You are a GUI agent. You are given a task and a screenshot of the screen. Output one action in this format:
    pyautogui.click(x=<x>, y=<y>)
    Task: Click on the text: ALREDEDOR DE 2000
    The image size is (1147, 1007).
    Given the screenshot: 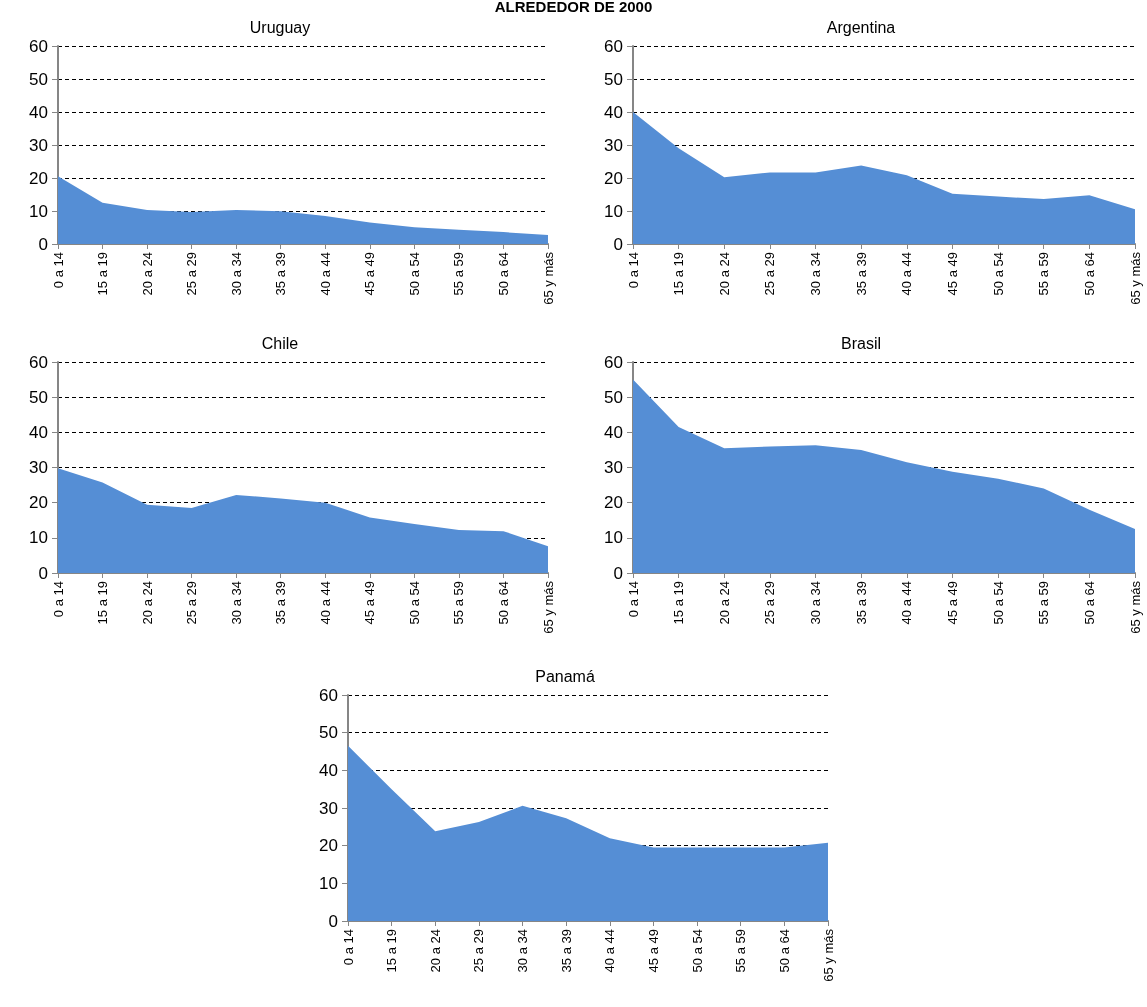 What is the action you would take?
    pyautogui.click(x=573, y=7)
    